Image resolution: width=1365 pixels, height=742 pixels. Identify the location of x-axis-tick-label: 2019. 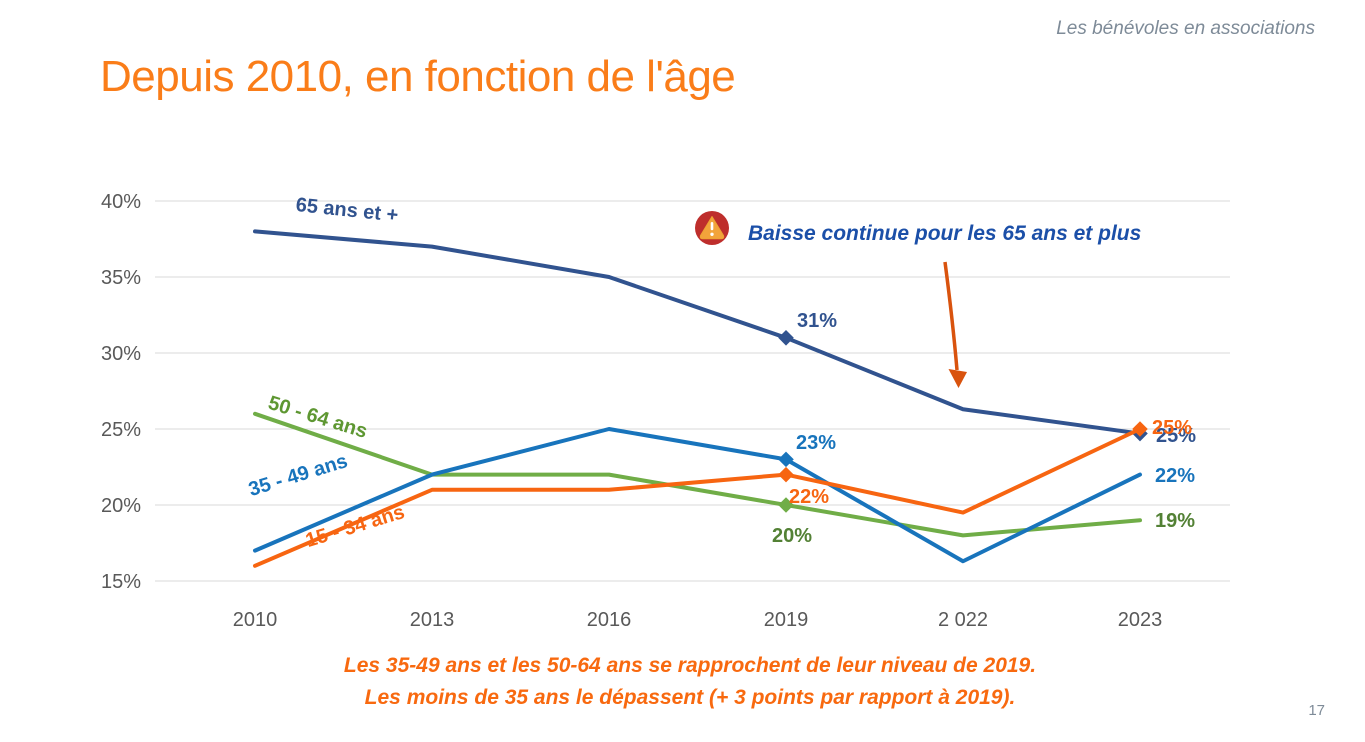
(786, 620).